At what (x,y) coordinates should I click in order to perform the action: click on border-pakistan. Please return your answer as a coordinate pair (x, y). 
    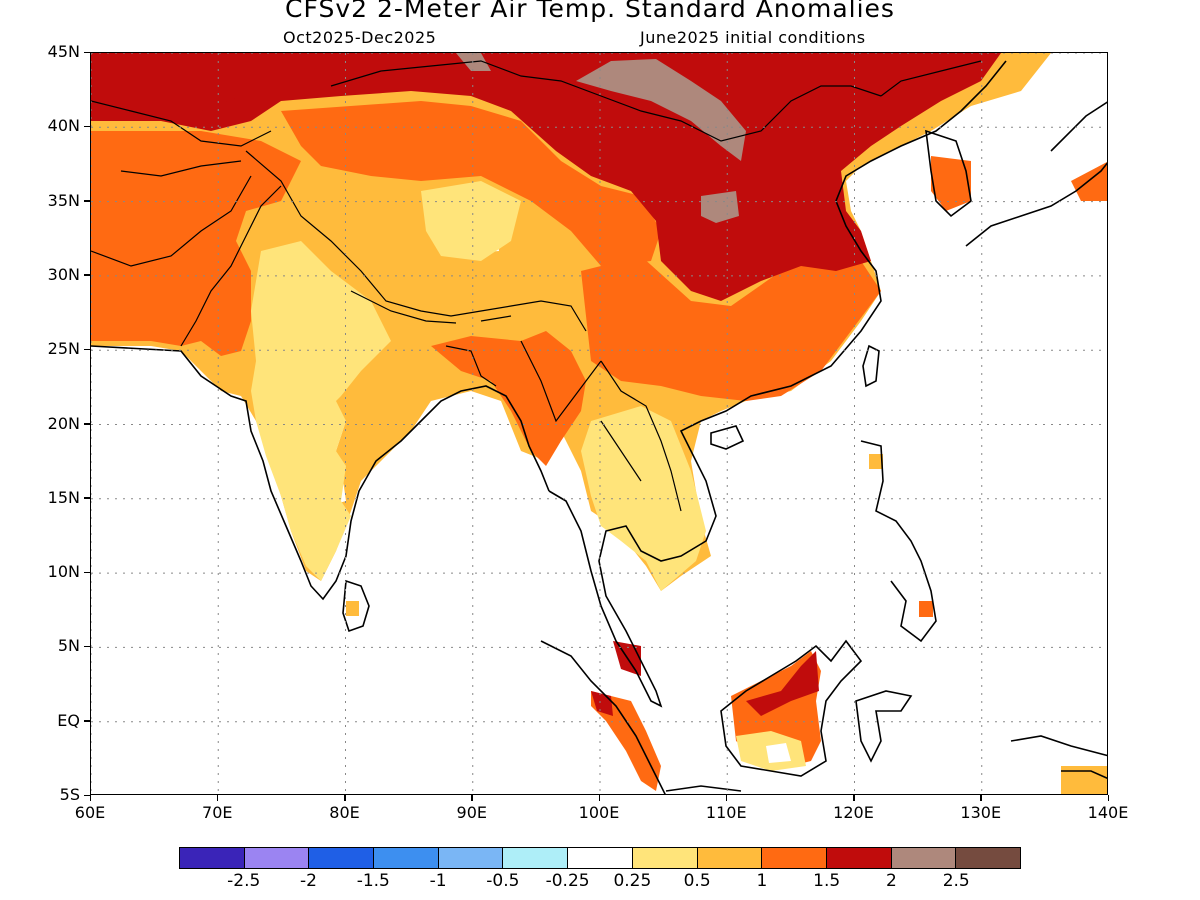
    Looking at the image, I should click on (231, 266).